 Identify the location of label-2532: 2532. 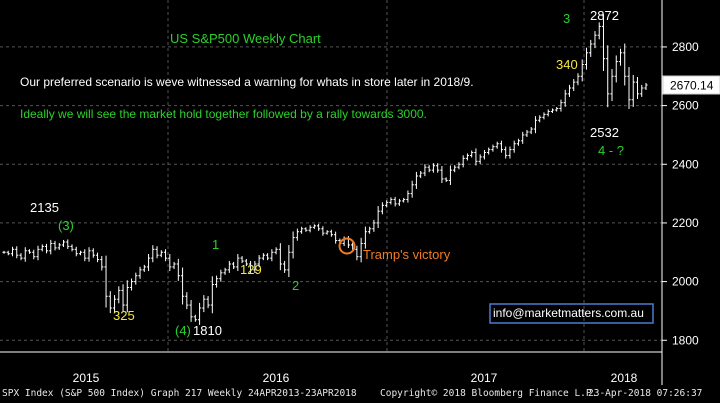
(604, 132).